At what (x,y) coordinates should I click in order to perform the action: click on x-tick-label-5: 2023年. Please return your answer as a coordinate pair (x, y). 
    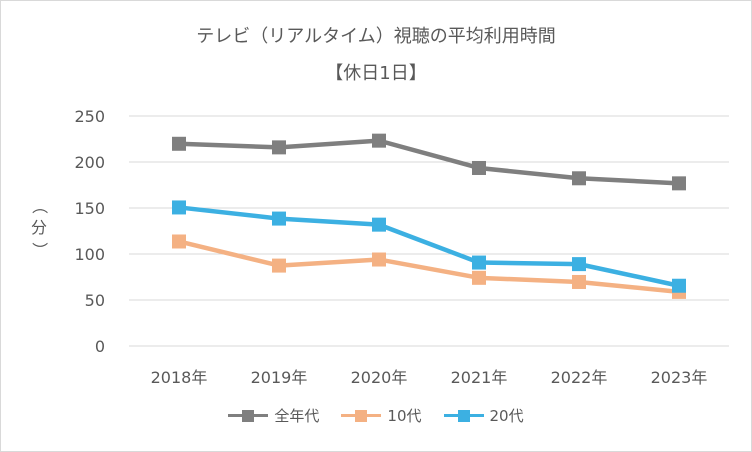
    Looking at the image, I should click on (679, 377).